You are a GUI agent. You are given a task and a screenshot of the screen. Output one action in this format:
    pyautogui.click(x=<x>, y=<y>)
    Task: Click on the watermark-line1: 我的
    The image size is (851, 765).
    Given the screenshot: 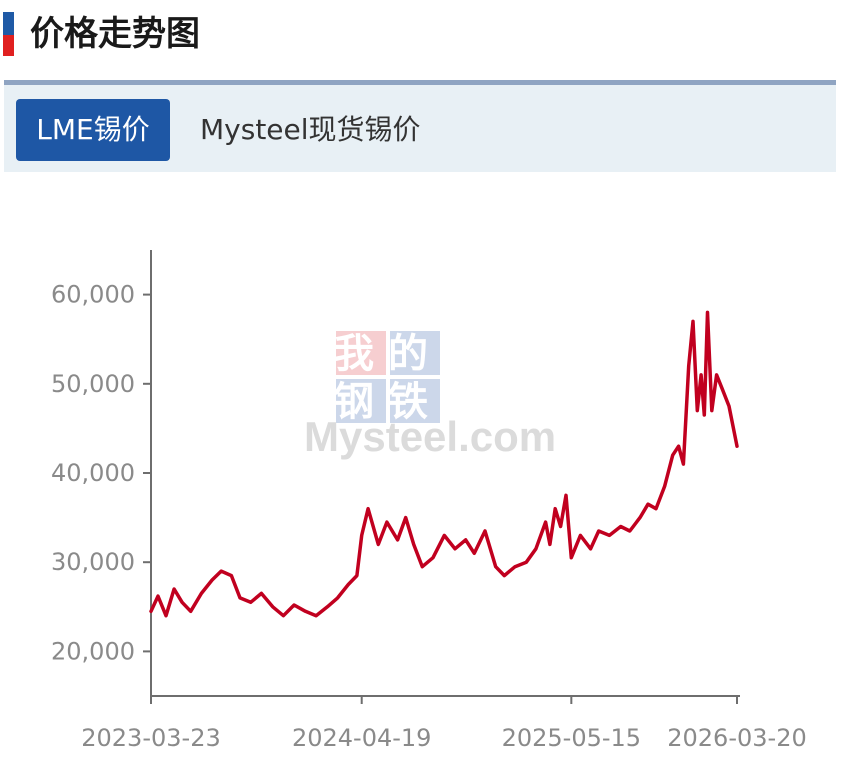 What is the action you would take?
    pyautogui.click(x=388, y=353)
    